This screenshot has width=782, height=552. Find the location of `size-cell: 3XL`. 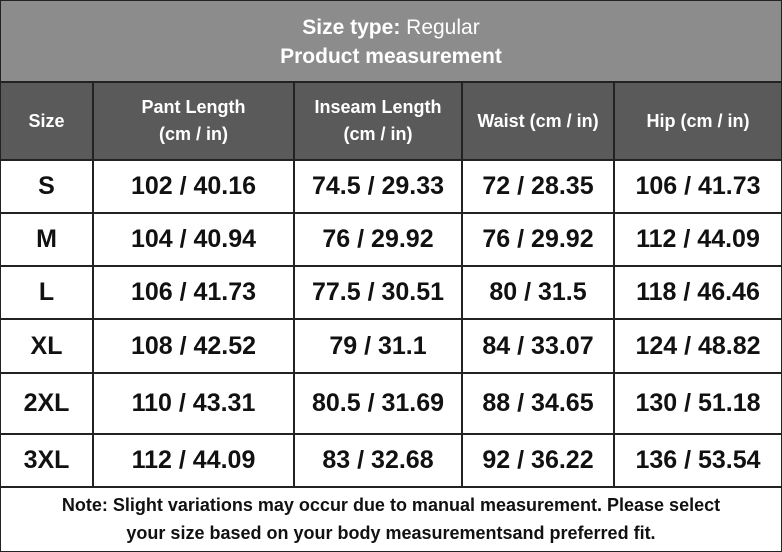

size-cell: 3XL is located at coordinates (47, 460).